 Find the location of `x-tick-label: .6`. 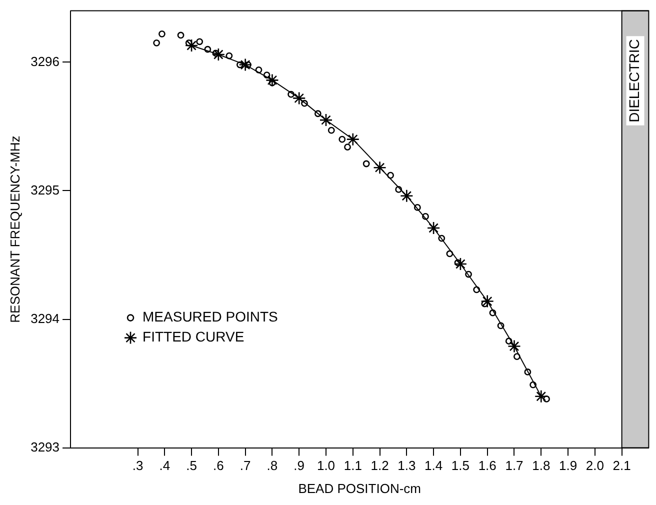

x-tick-label: .6 is located at coordinates (218, 466).